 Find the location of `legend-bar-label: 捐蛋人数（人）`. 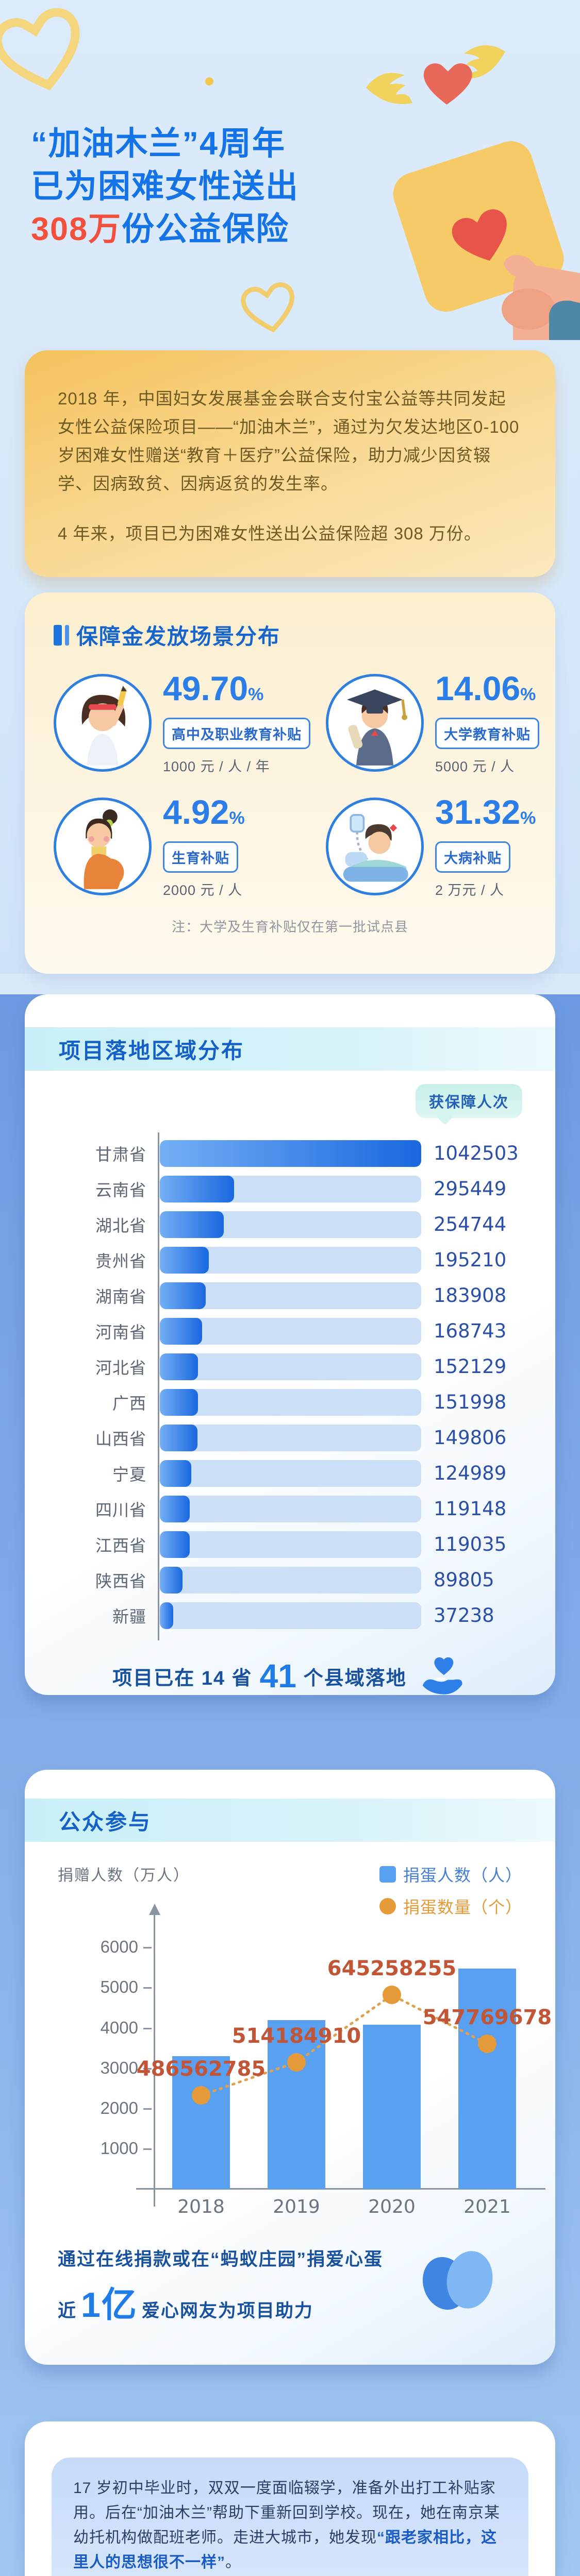

legend-bar-label: 捐蛋人数（人） is located at coordinates (462, 1875).